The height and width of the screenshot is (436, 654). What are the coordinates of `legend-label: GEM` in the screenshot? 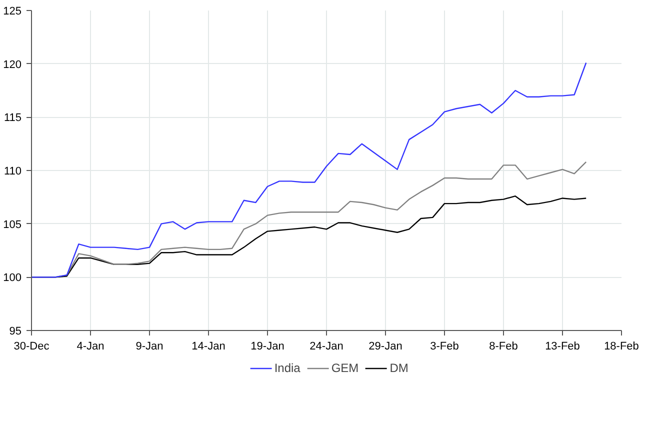 It's located at (345, 368).